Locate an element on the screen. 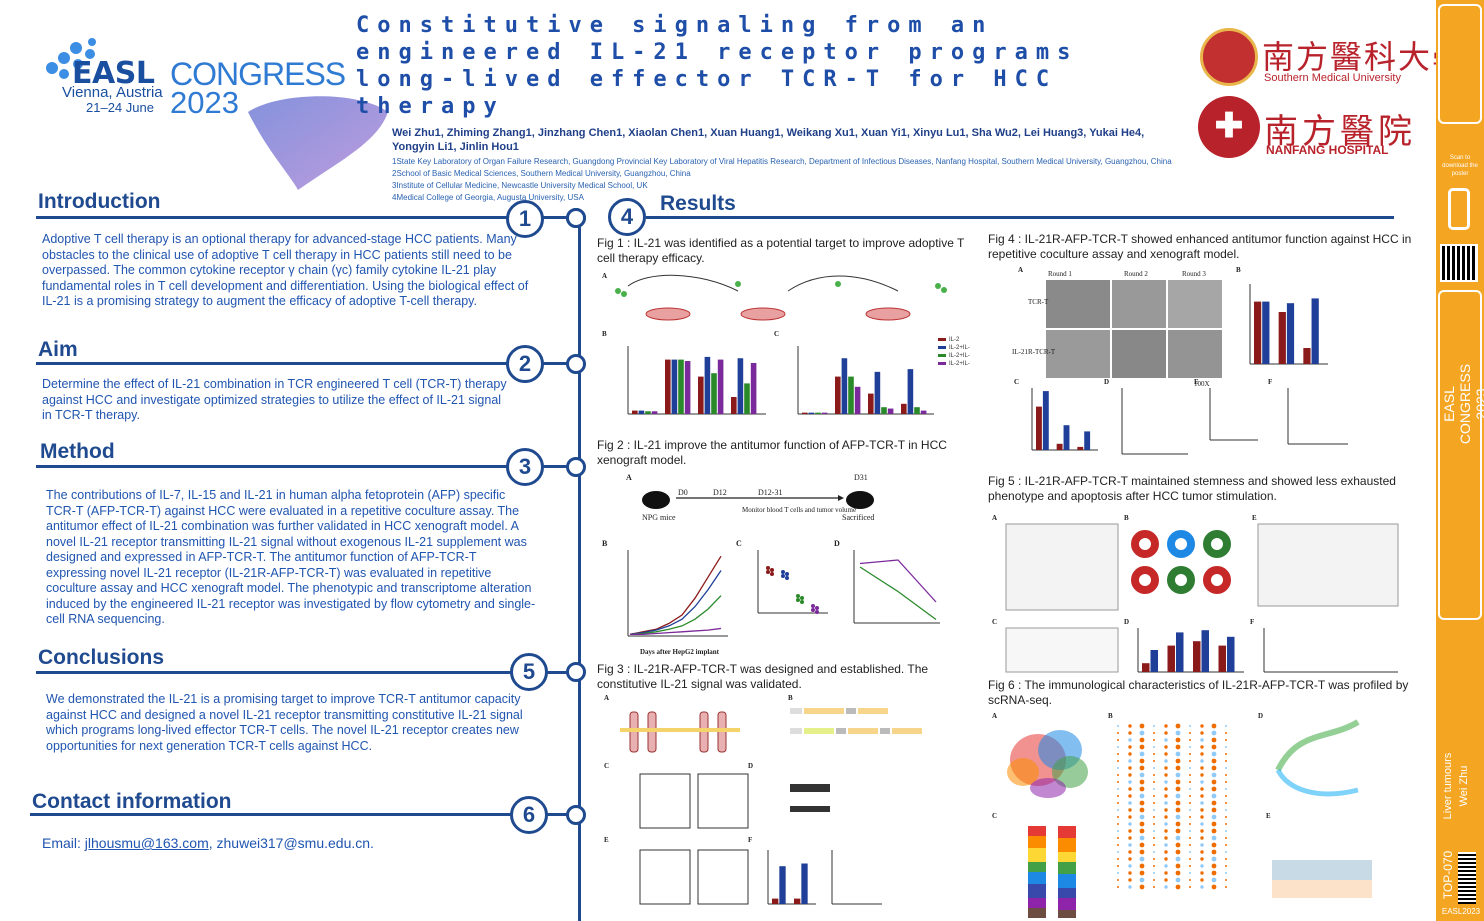 This screenshot has height=921, width=1484. nanfang-name-cn: 南方醫院 is located at coordinates (1340, 132).